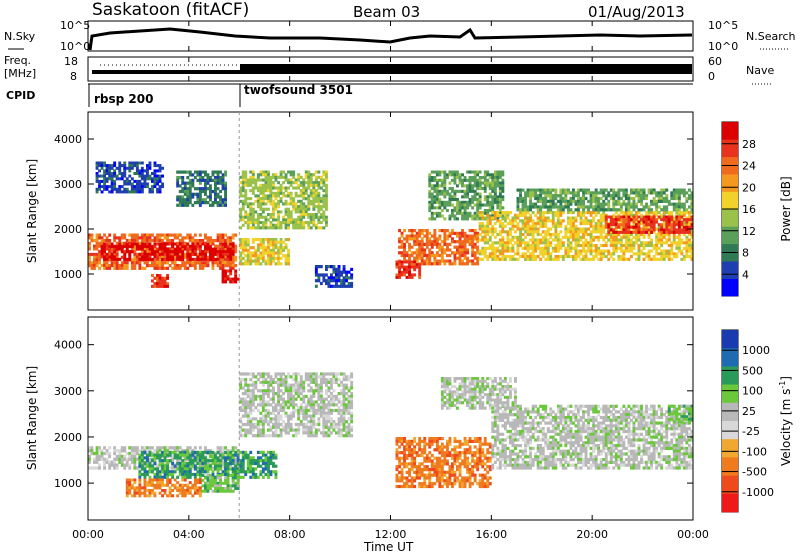 The image size is (800, 554). I want to click on colorbar-tick-label: 8, so click(745, 253).